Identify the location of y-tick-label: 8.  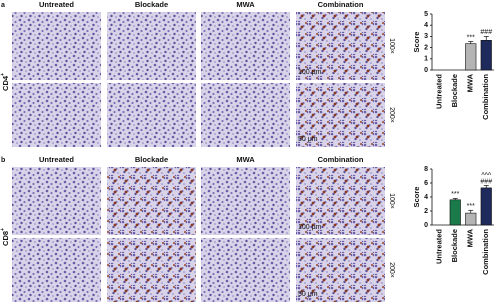
(426, 169).